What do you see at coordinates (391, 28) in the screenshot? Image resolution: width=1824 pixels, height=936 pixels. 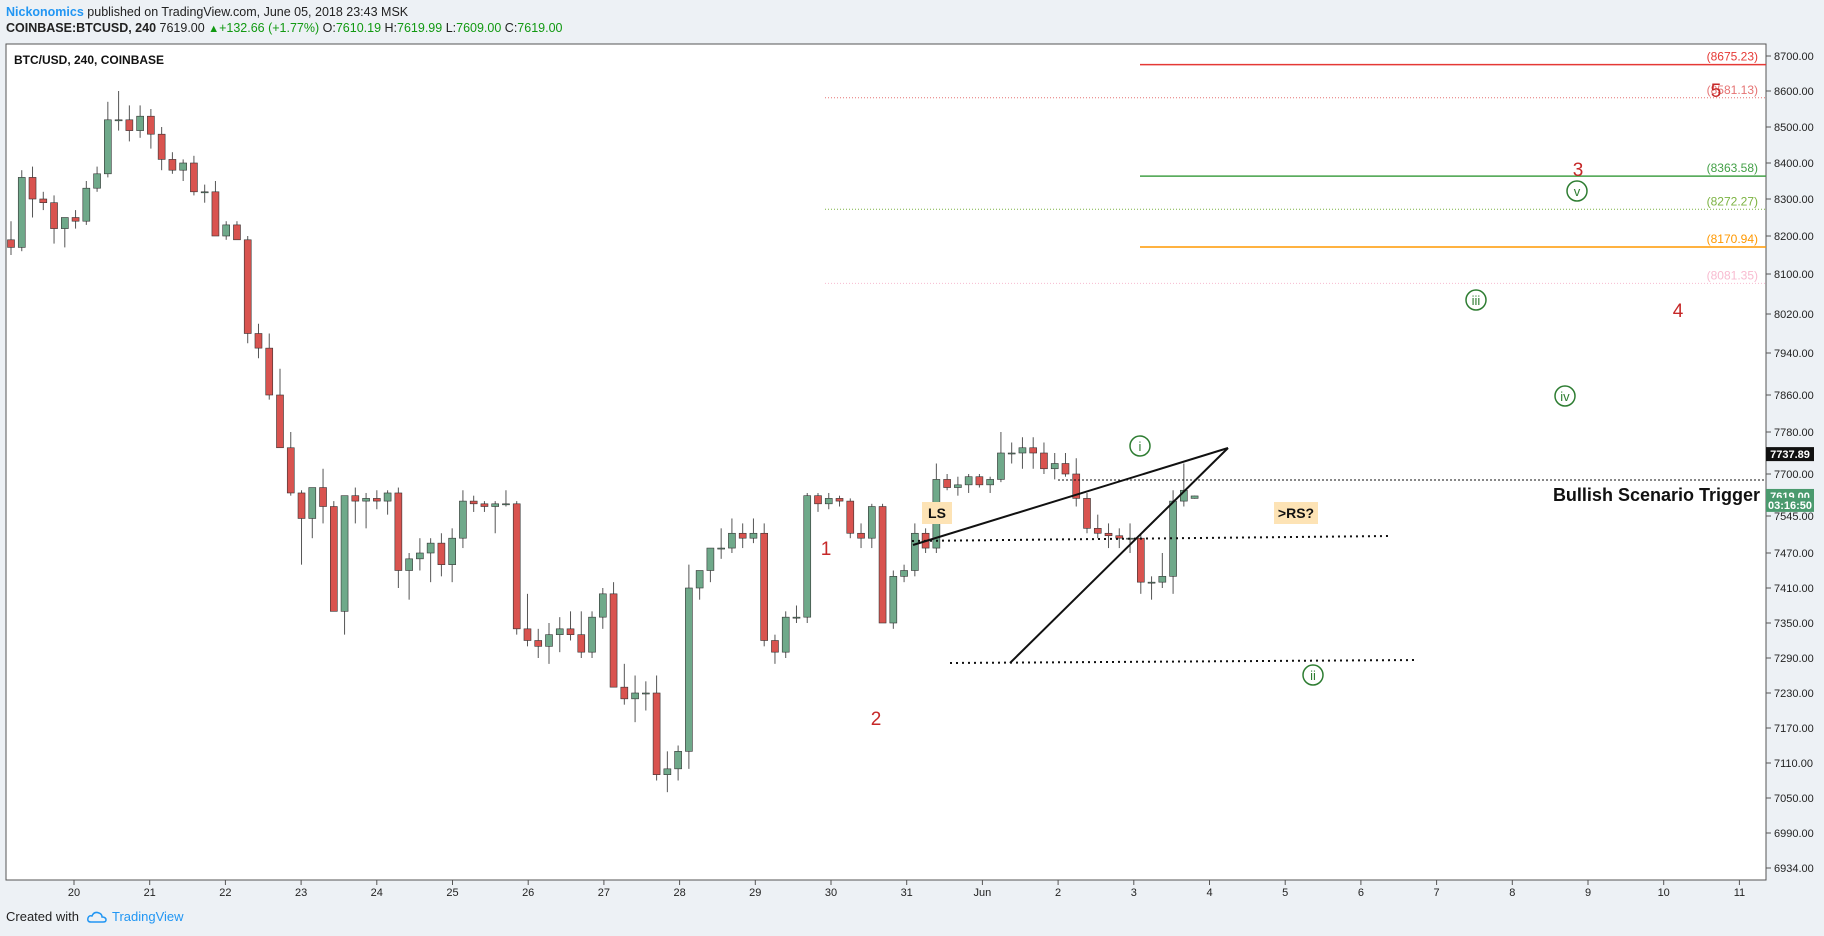 I see `high-label: H:` at bounding box center [391, 28].